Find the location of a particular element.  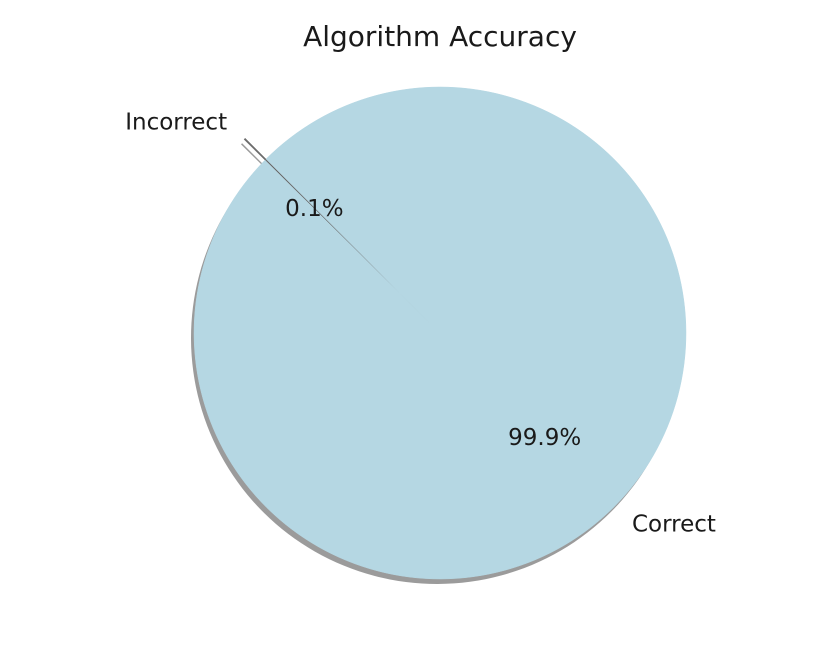

slice-label-incorrect: Incorrect is located at coordinates (176, 122).